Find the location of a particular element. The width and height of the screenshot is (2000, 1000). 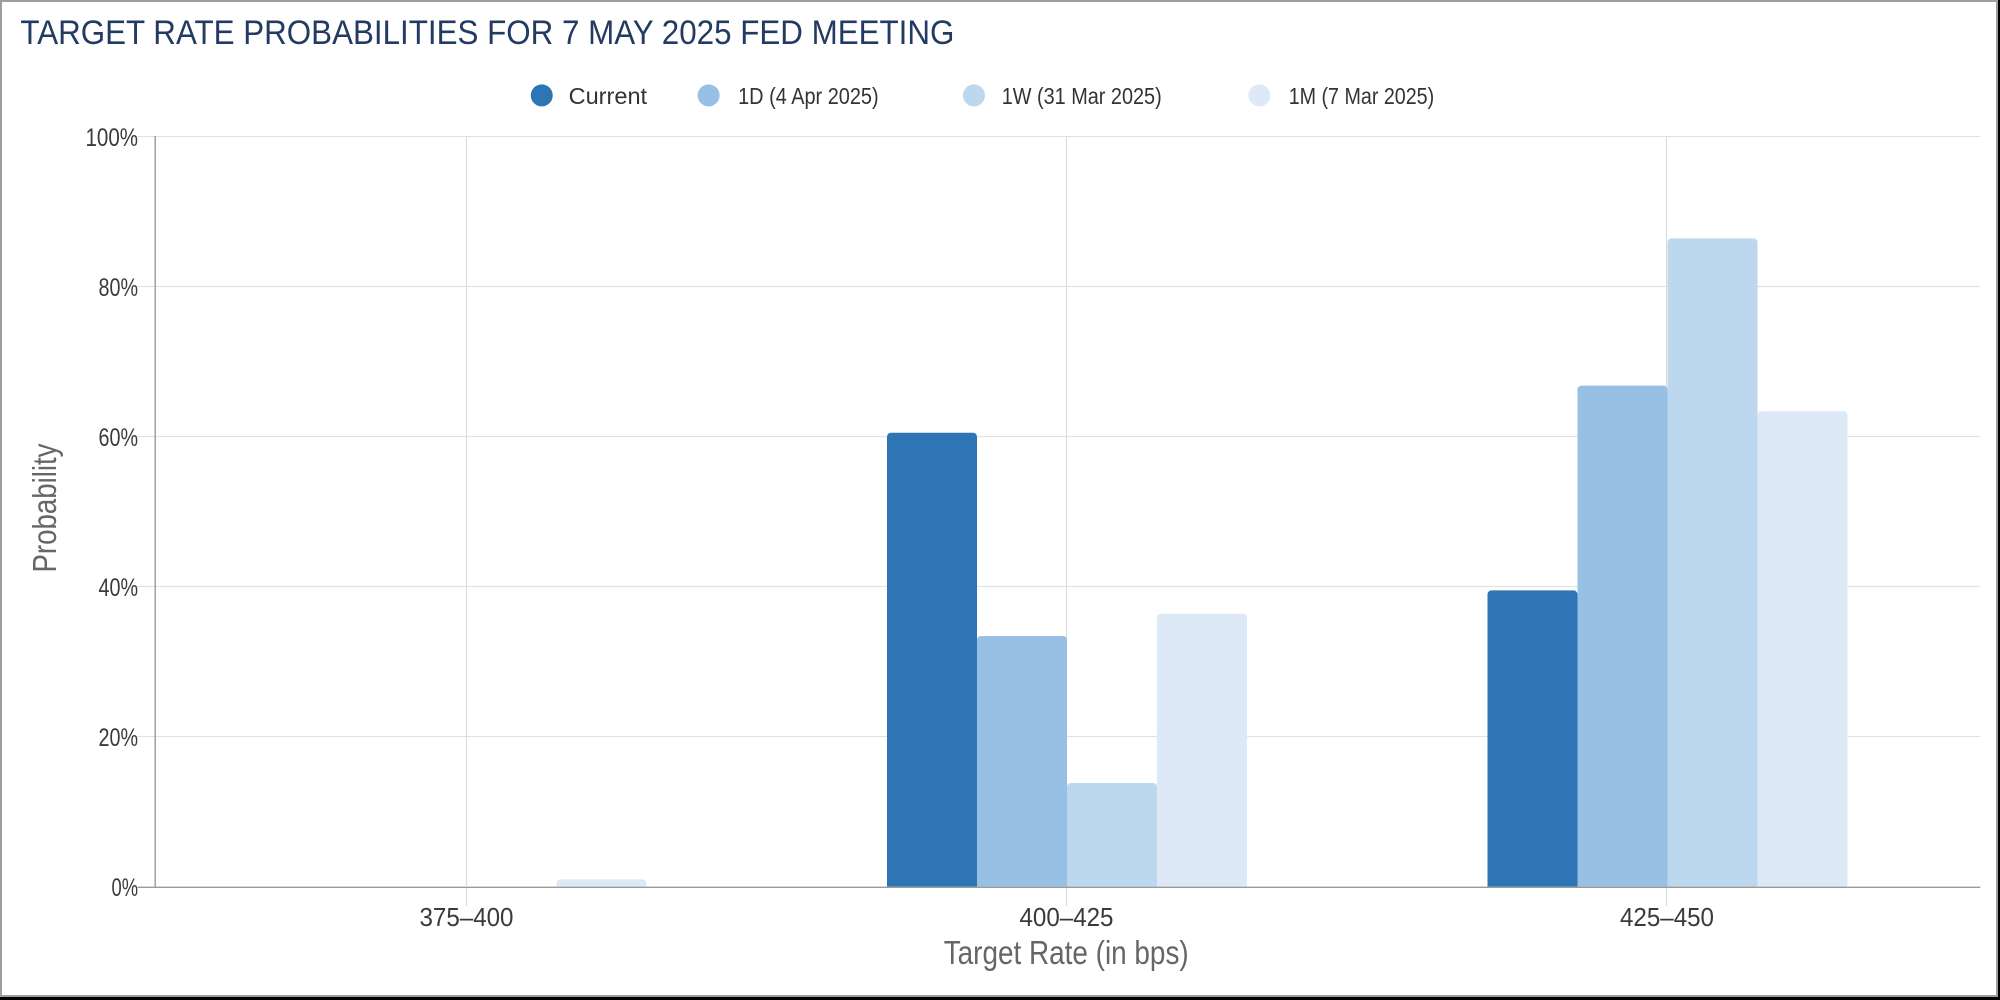

svg-text: Target Rate (in bps) is located at coordinates (1066, 952).